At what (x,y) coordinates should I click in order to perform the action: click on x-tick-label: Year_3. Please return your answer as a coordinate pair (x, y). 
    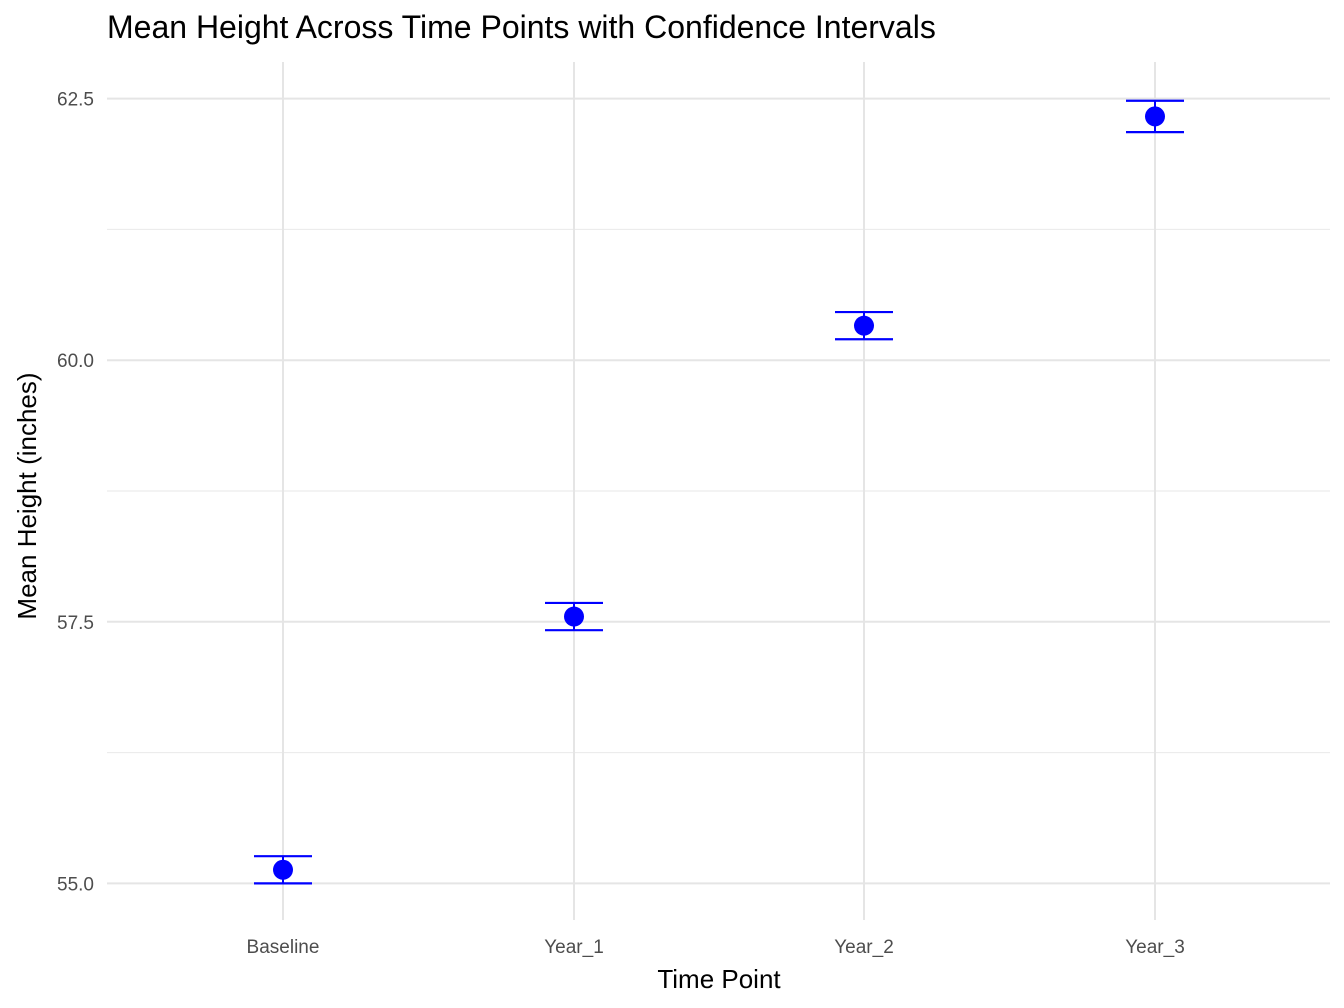
    Looking at the image, I should click on (1155, 947).